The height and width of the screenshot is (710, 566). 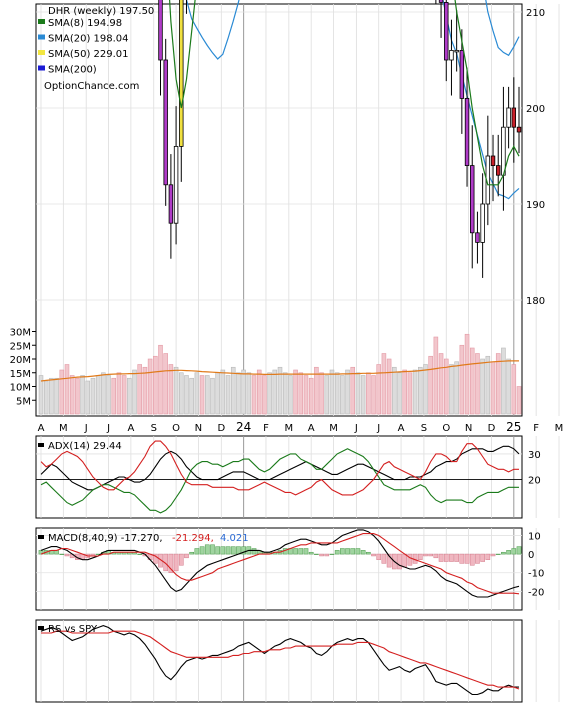 I want to click on adx-tick-label: 30, so click(x=534, y=455).